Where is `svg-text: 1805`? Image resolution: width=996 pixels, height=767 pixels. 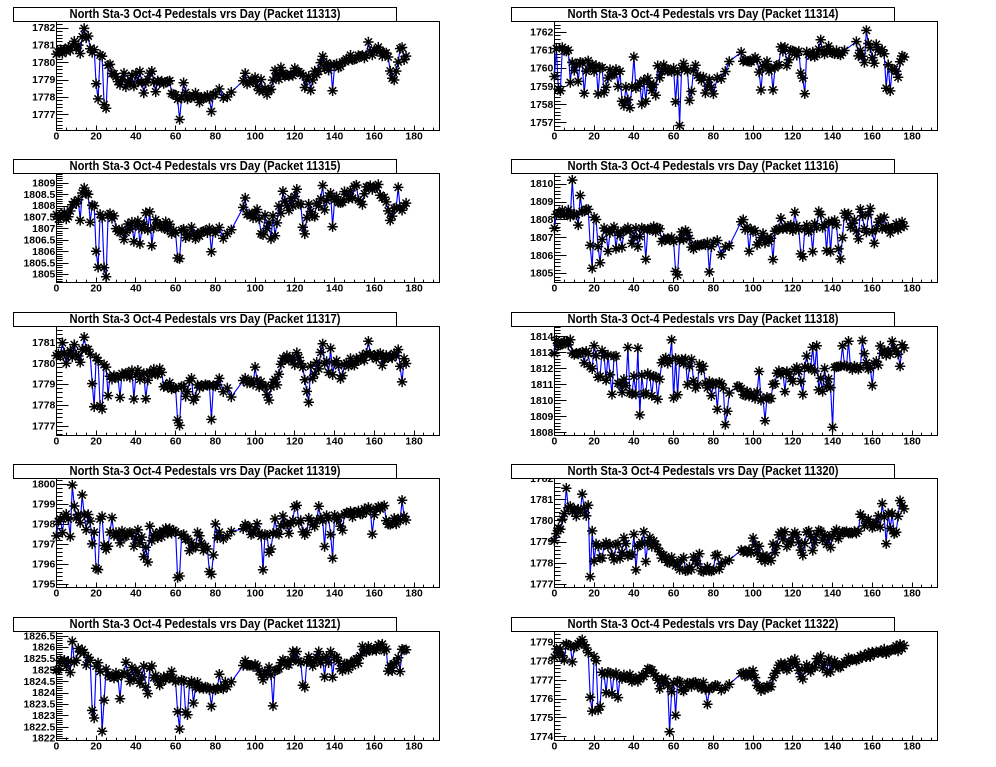
svg-text: 1805 is located at coordinates (43, 275).